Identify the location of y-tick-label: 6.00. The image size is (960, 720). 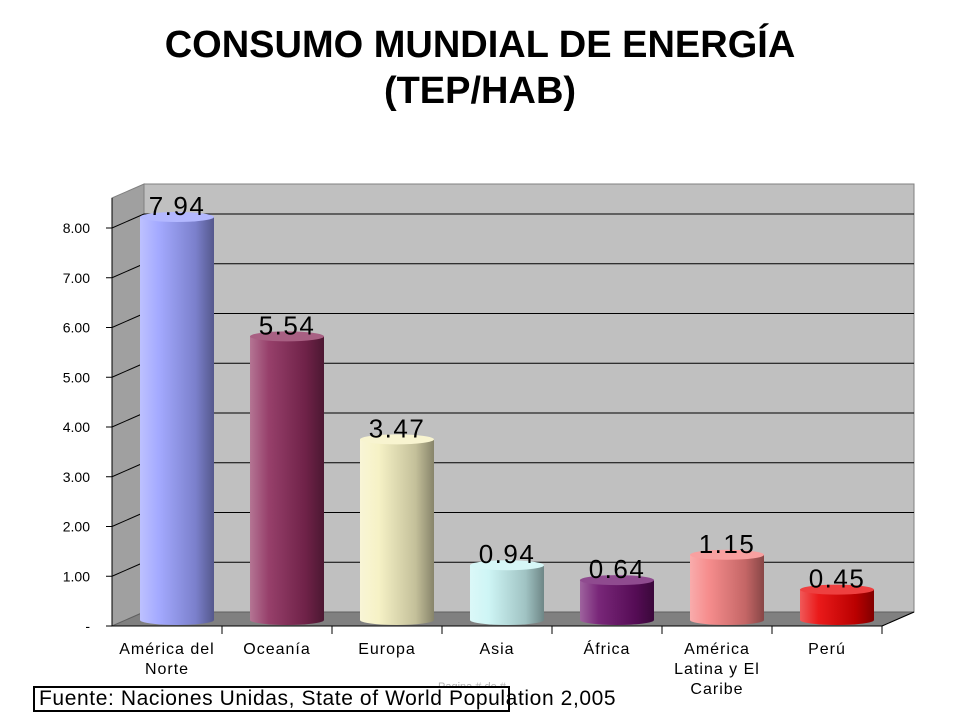
(76, 328).